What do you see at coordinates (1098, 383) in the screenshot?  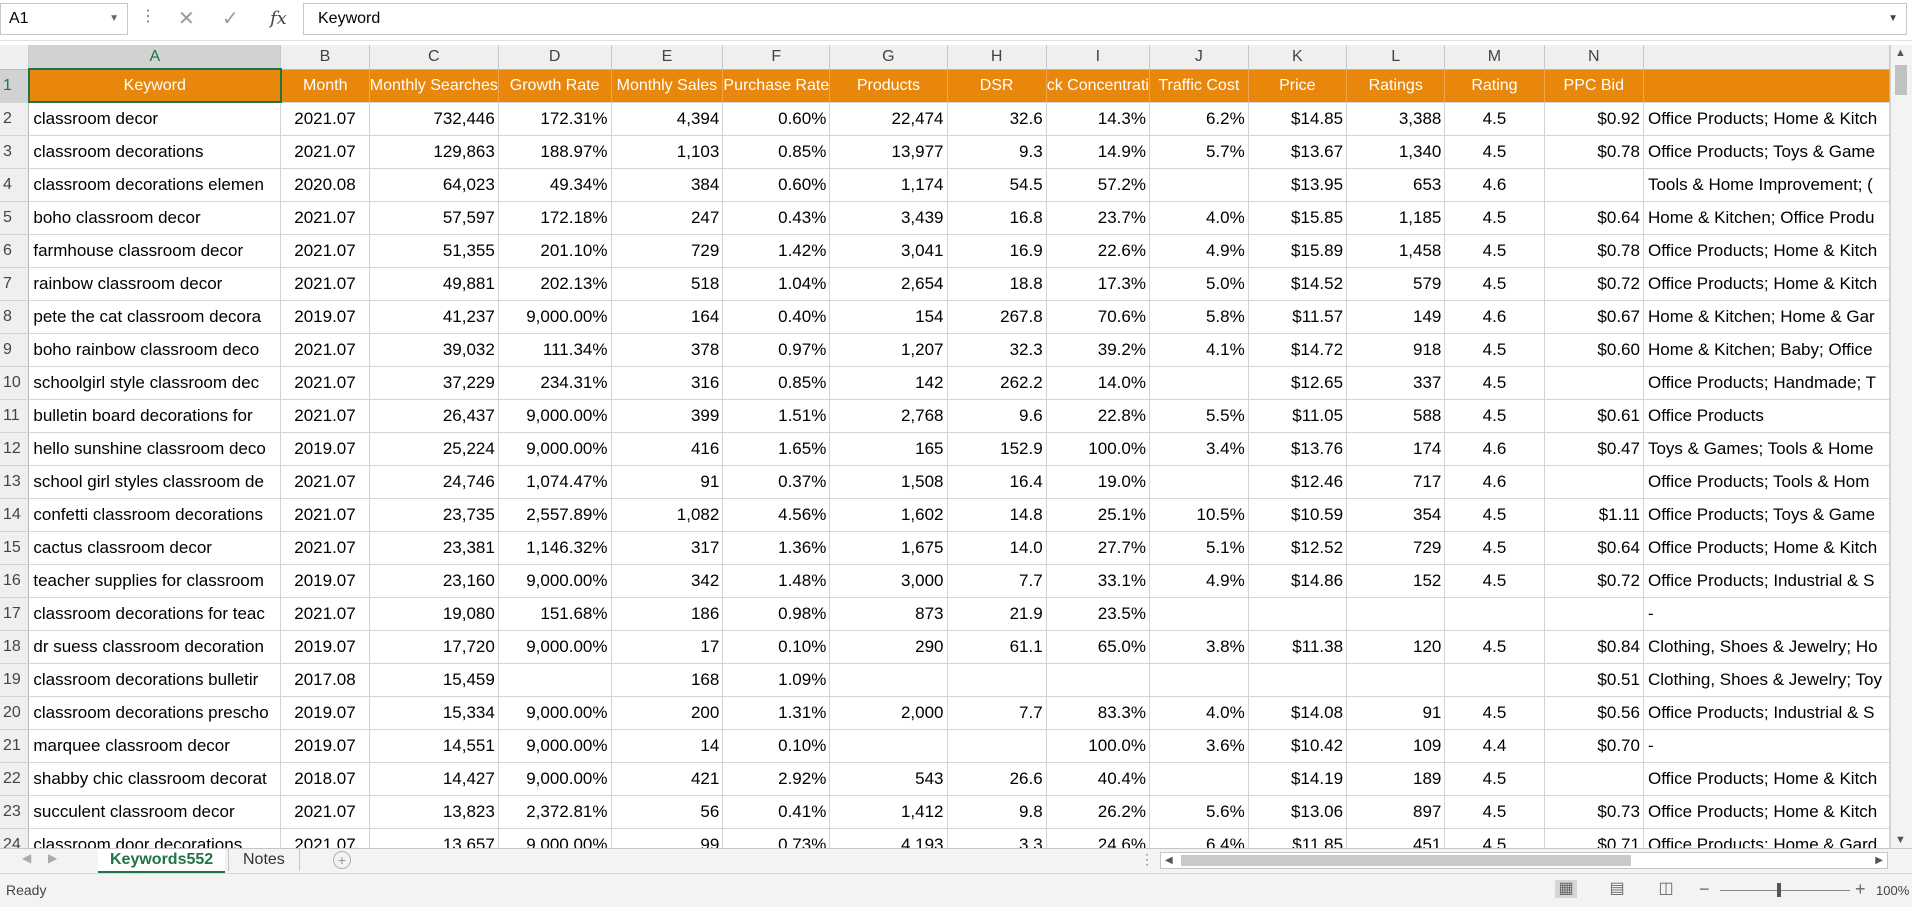 I see `table-cell: 14.0%` at bounding box center [1098, 383].